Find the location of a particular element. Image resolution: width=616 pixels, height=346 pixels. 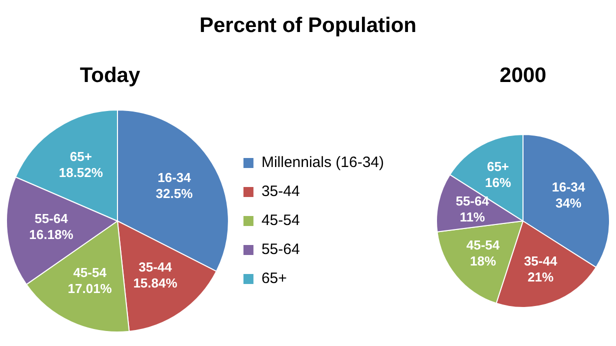

data-label: 65+ 18.52% is located at coordinates (81, 164).